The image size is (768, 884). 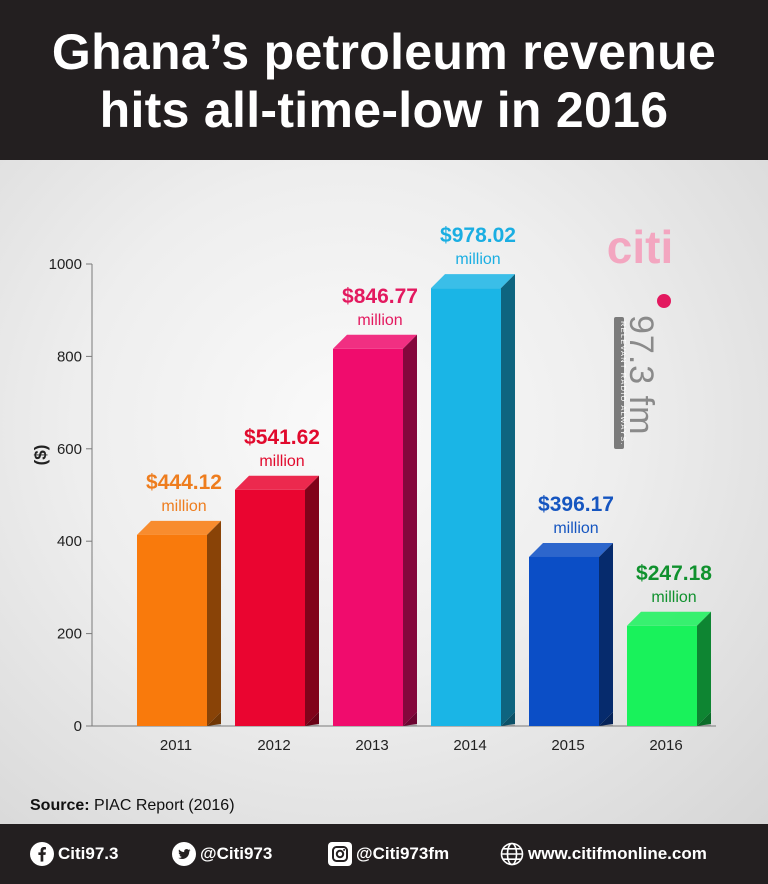 I want to click on instagram-icon, so click(x=340, y=854).